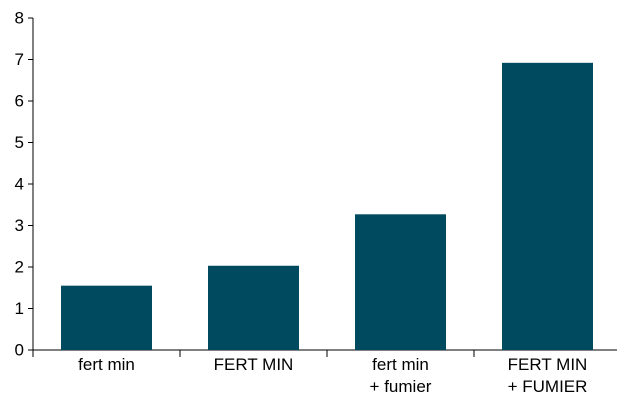 The height and width of the screenshot is (404, 617). Describe the element at coordinates (19, 18) in the screenshot. I see `y-tick-label: 8` at that location.